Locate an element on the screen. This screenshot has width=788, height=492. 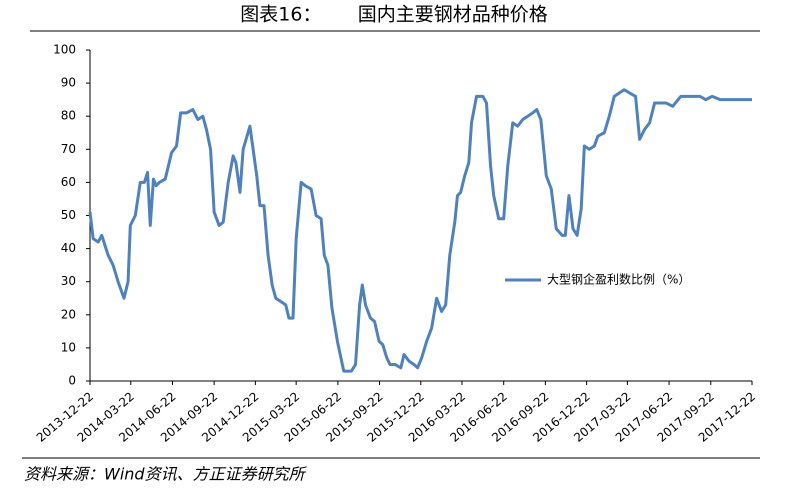
chart-title: 图表16： 国内主要钢材品种价格 is located at coordinates (393, 15).